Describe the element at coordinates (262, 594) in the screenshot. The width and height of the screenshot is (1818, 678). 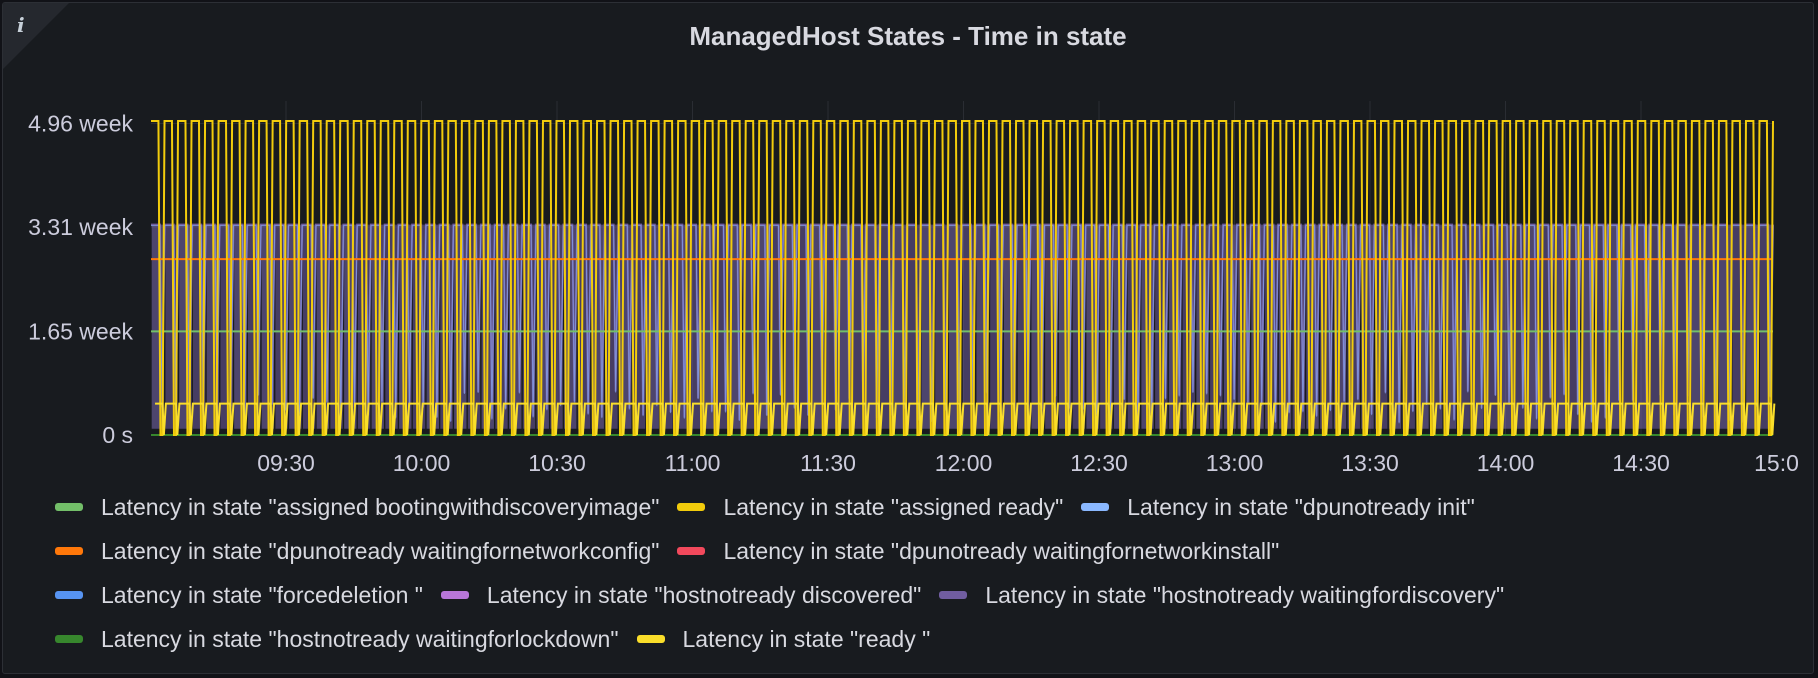
I see `legend-label: Latency in state "forcedeletion "` at that location.